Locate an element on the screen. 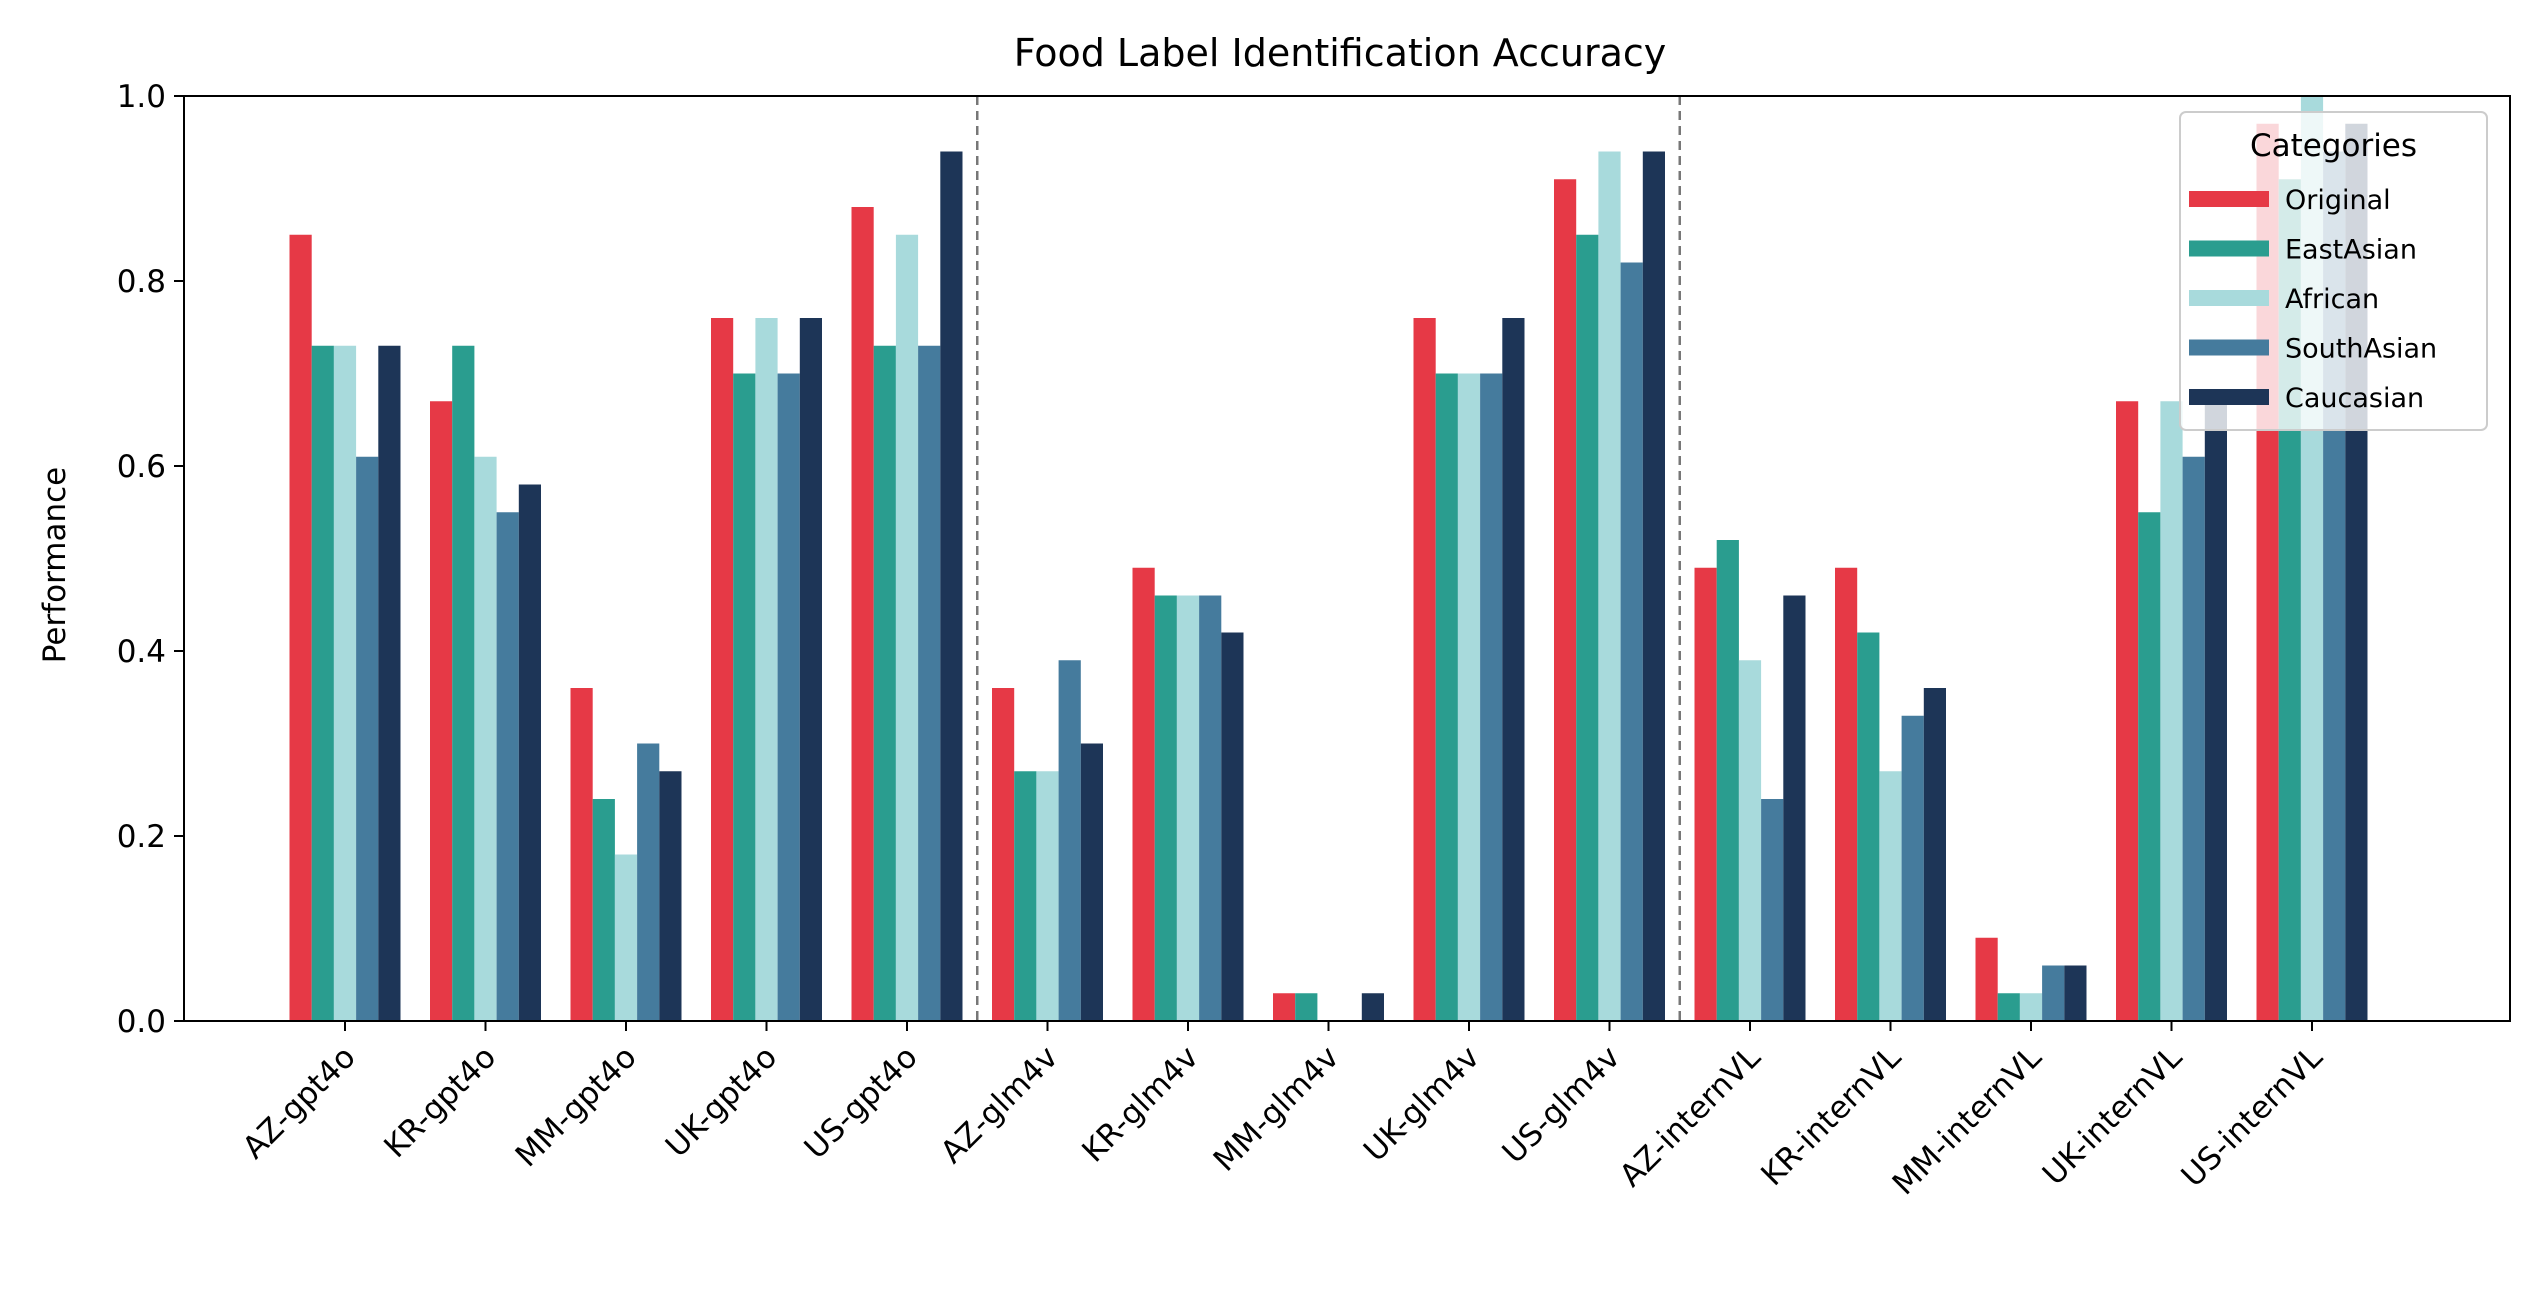 The height and width of the screenshot is (1293, 2539). bar-caucasian-us-gpt4o is located at coordinates (951, 586).